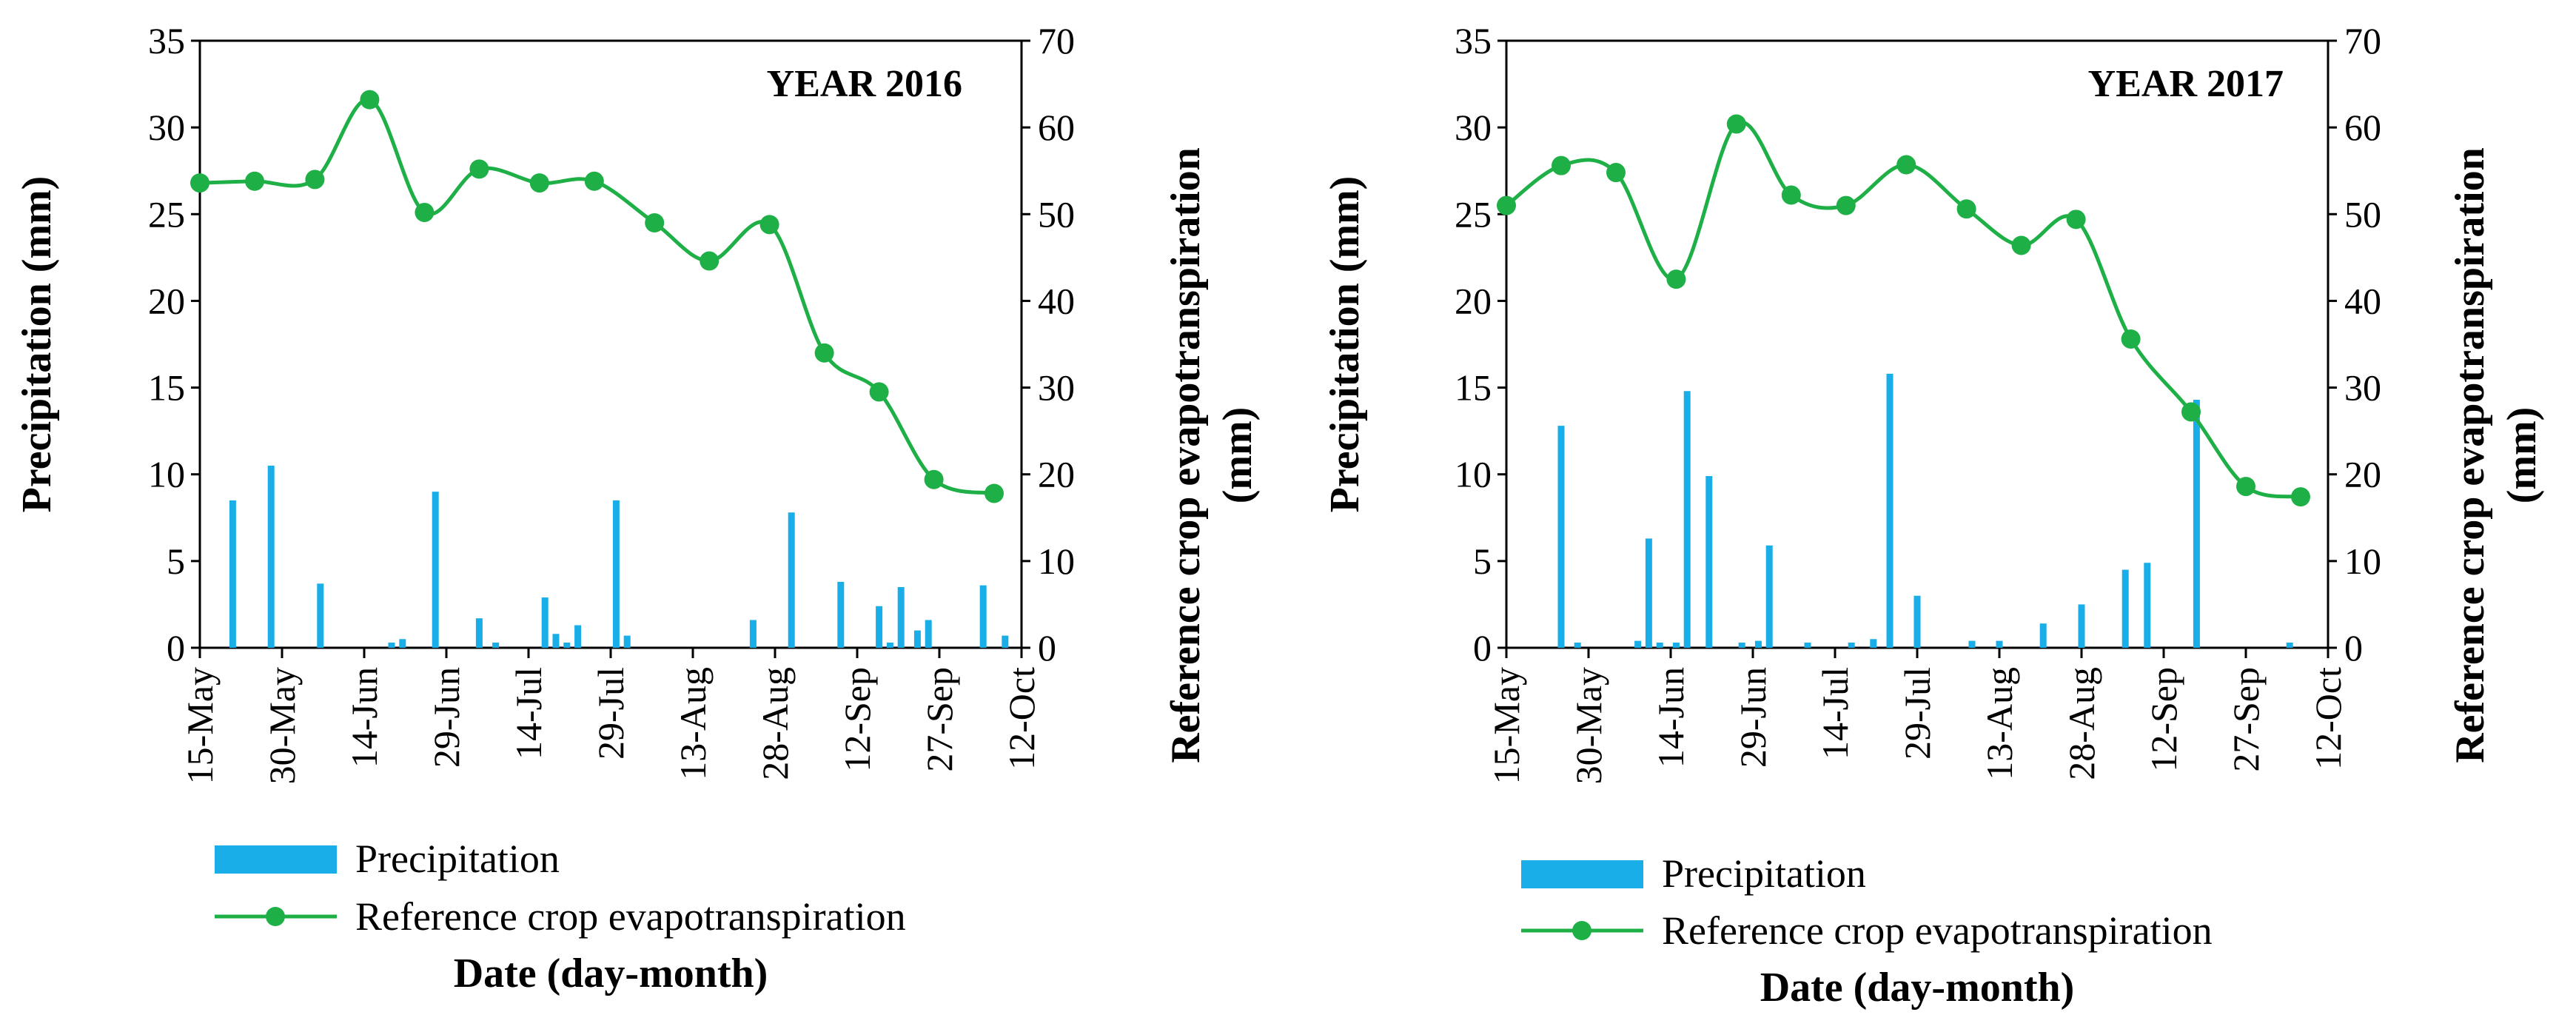  I want to click on left-y-tick-label: 25, so click(166, 214).